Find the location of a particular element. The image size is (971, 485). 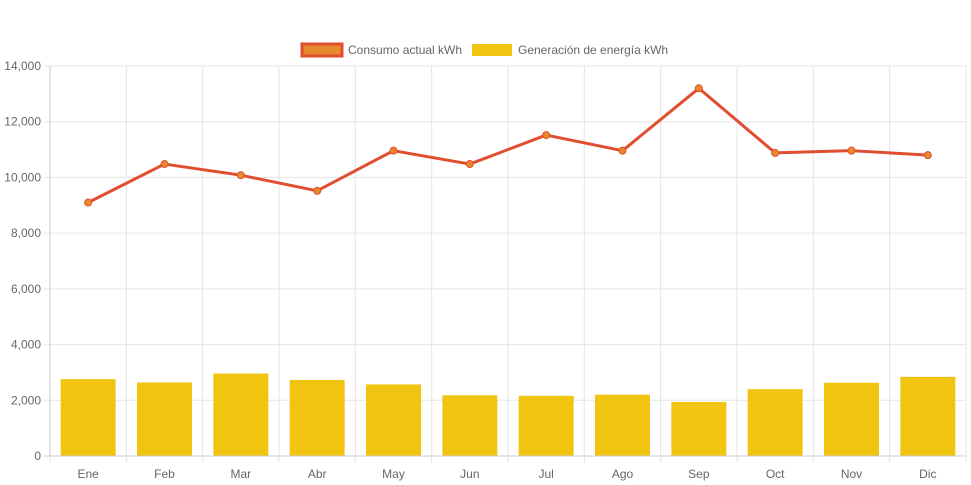

legend-item-consumo: Consumo actual kWh is located at coordinates (381, 50).